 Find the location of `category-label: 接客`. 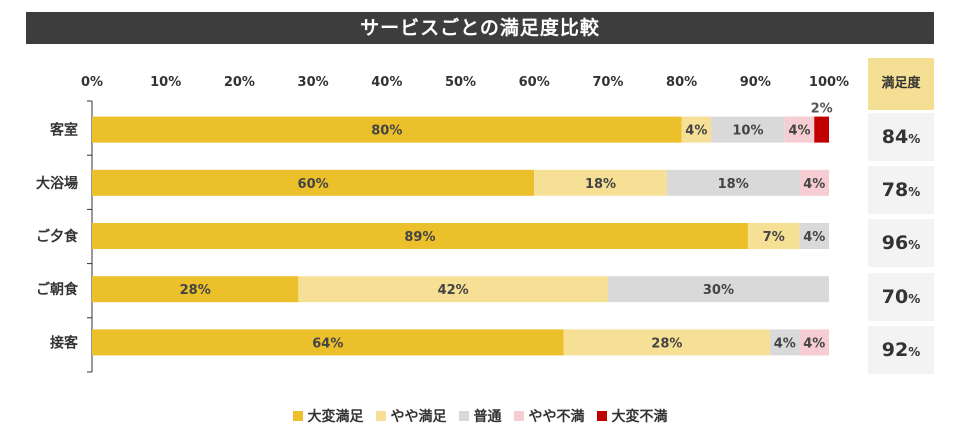

category-label: 接客 is located at coordinates (64, 342).